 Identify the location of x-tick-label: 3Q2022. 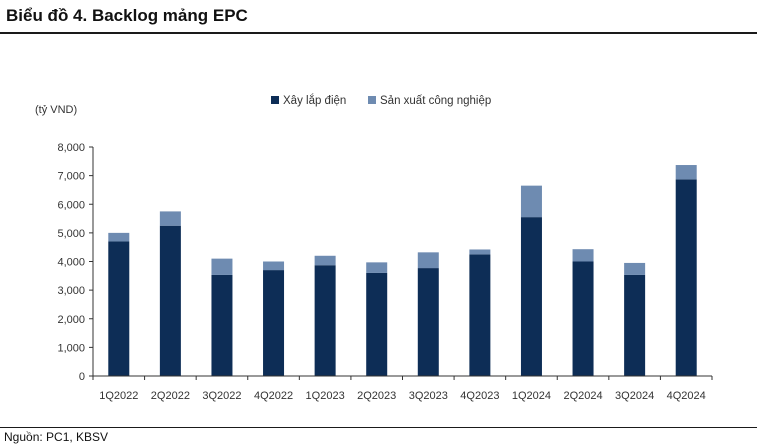
(221, 396).